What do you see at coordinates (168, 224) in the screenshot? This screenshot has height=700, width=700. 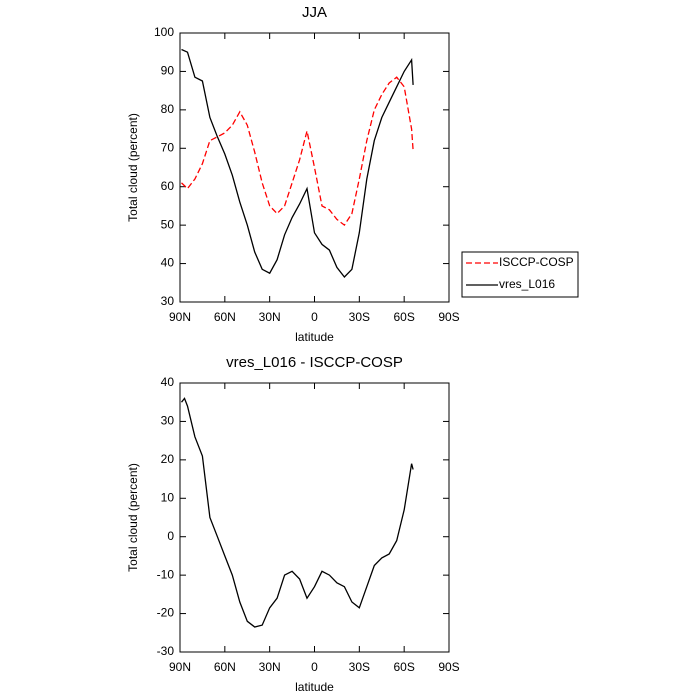 I see `y-tick-label: 50` at bounding box center [168, 224].